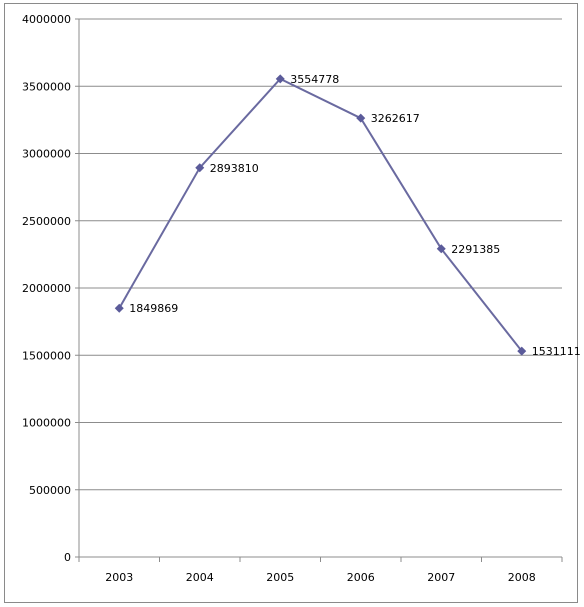 This screenshot has width=584, height=607. I want to click on y-tick-label: 3500000, so click(46, 86).